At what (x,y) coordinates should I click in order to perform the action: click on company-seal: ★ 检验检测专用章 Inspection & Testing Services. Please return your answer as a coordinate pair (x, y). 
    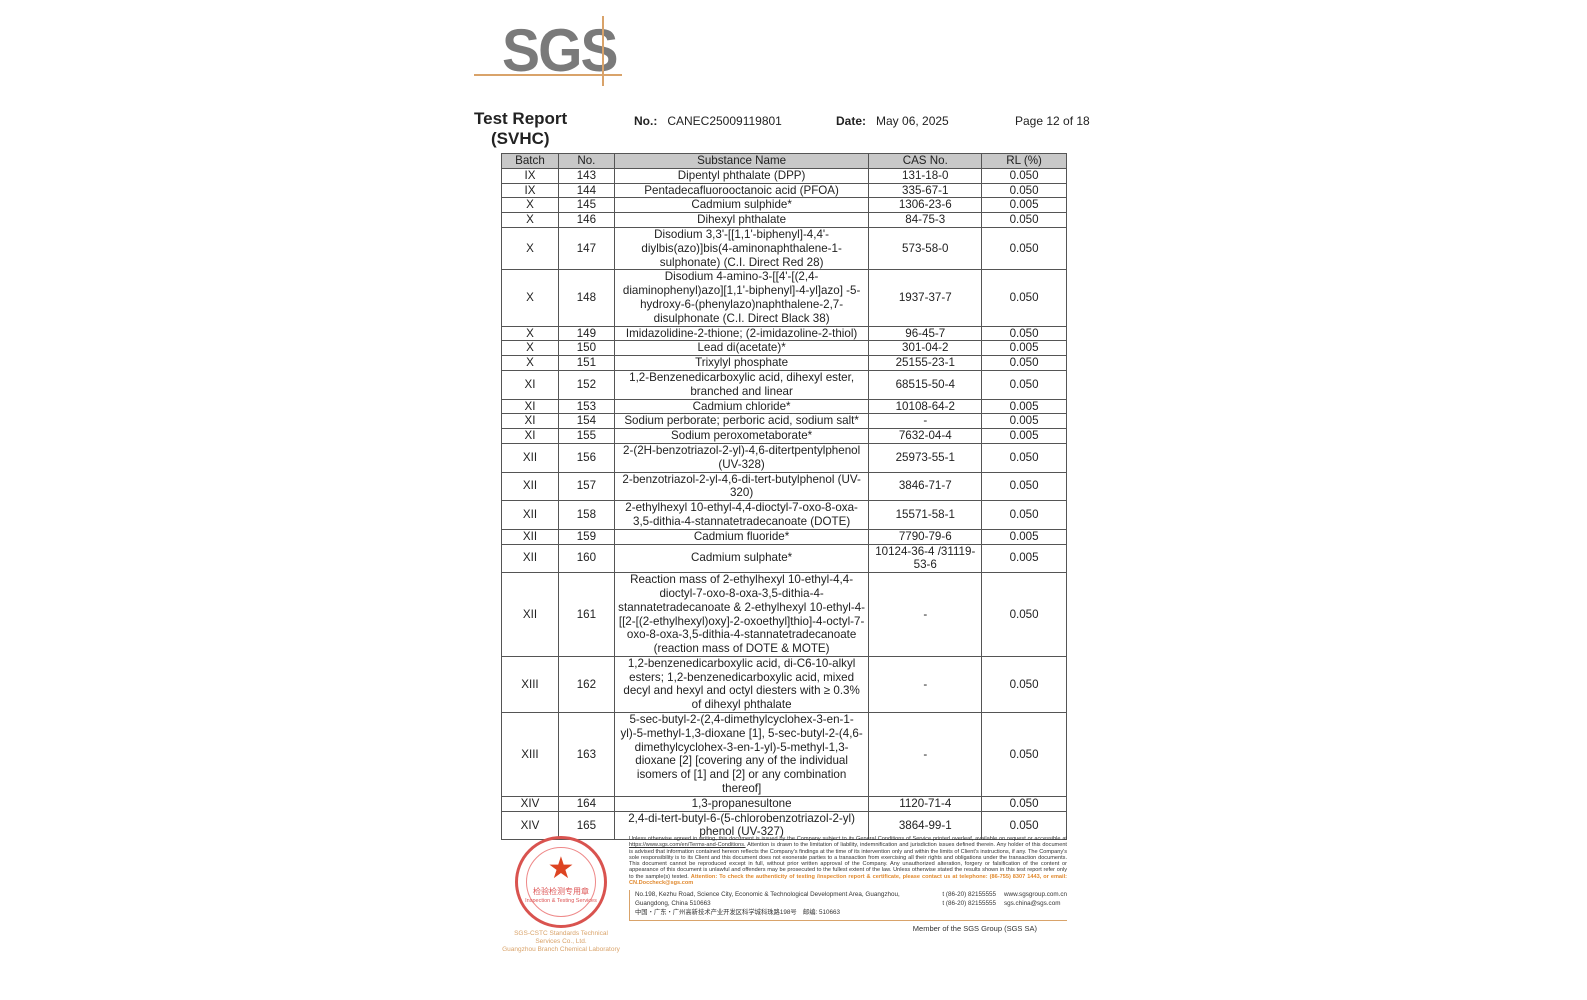
    Looking at the image, I should click on (561, 882).